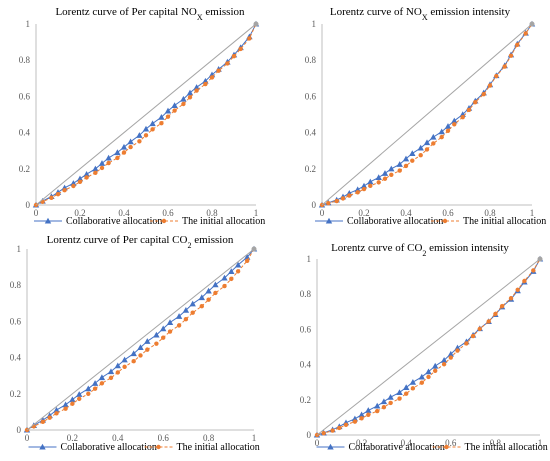 The width and height of the screenshot is (550, 461). What do you see at coordinates (467, 248) in the screenshot?
I see `chart-title-suffix: emission intensity` at bounding box center [467, 248].